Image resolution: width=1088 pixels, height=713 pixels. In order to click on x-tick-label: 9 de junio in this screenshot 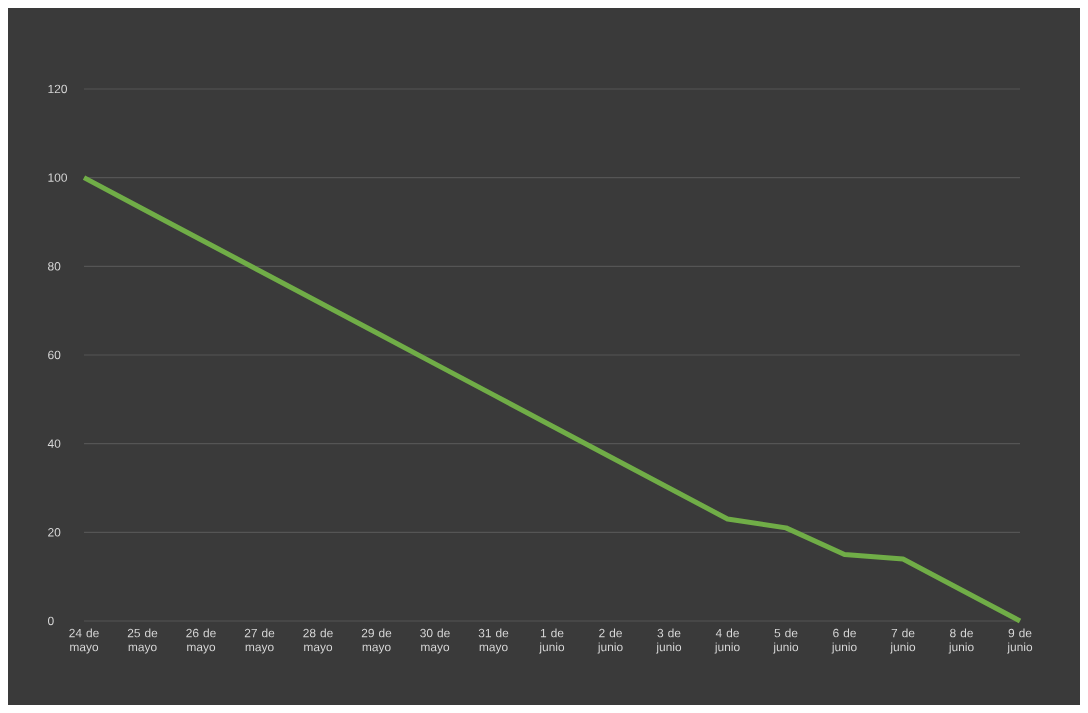, I will do `click(1020, 641)`.